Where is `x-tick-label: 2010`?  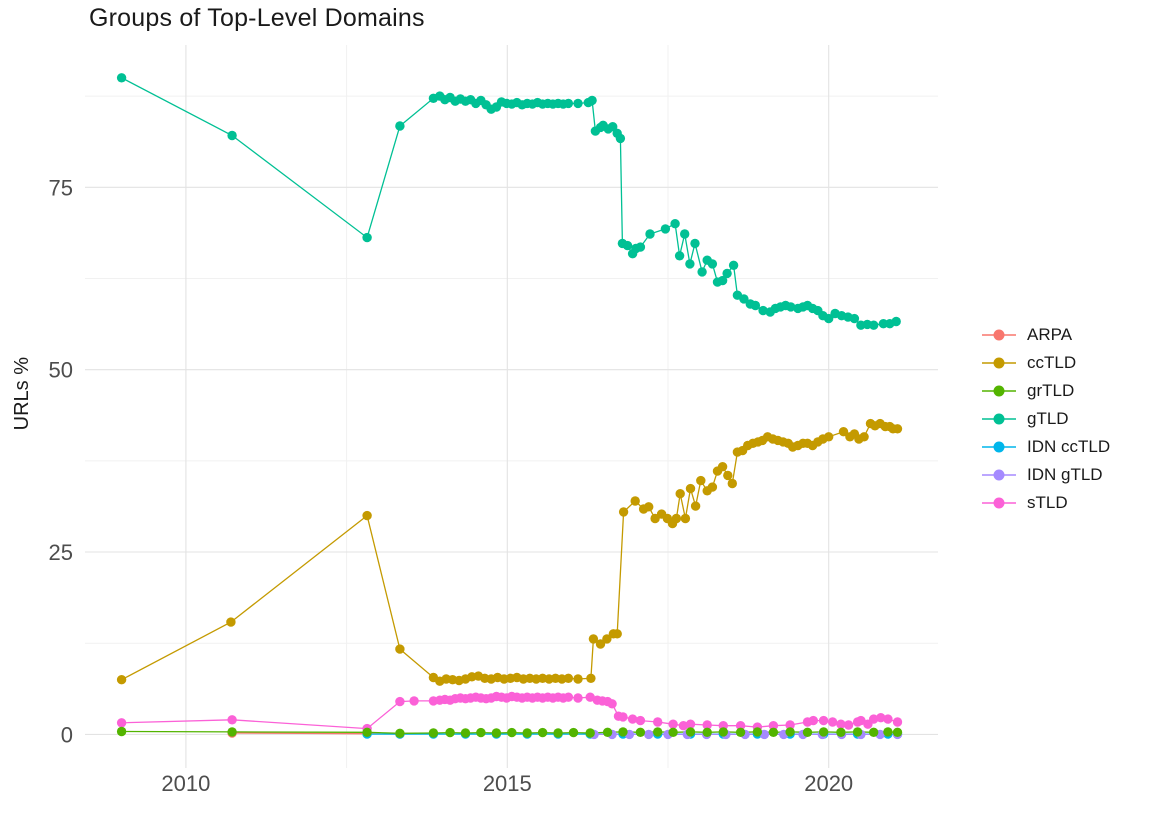
x-tick-label: 2010 is located at coordinates (185, 783).